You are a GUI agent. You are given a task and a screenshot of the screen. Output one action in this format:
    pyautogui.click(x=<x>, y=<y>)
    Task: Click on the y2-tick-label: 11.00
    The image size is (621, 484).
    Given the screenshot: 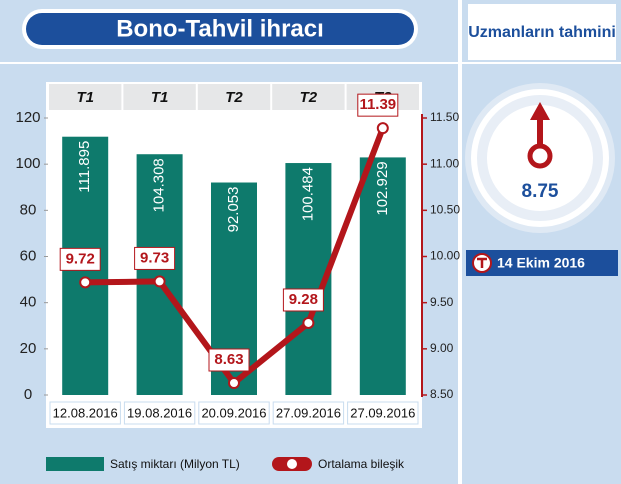 What is the action you would take?
    pyautogui.click(x=444, y=163)
    